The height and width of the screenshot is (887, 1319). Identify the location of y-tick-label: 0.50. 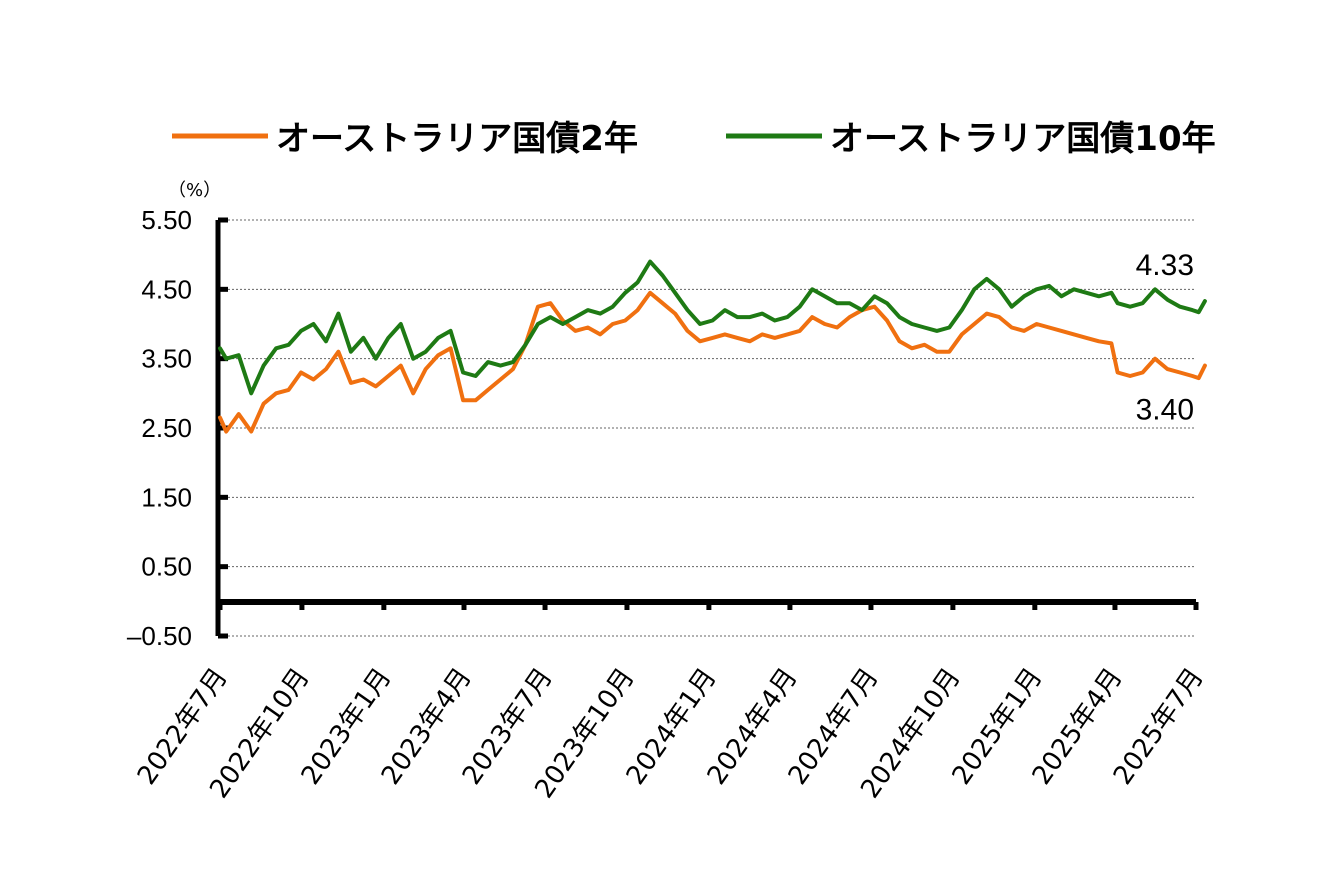
(166, 567).